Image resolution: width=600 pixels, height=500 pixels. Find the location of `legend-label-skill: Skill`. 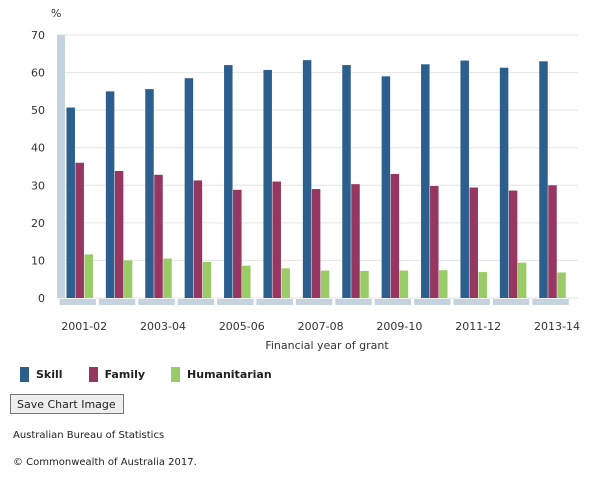

legend-label-skill: Skill is located at coordinates (49, 374).